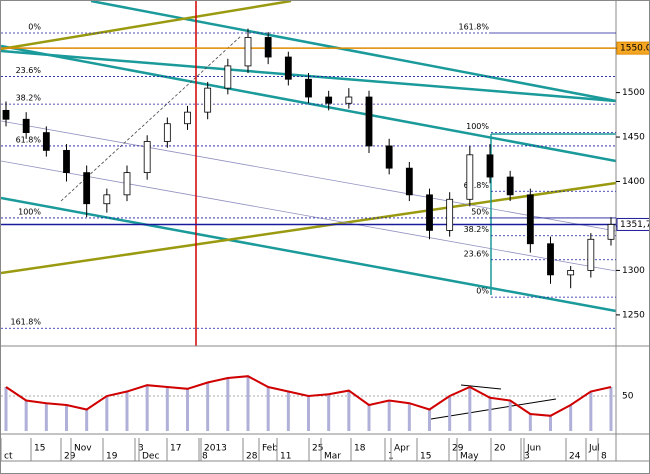 The height and width of the screenshot is (474, 650). What do you see at coordinates (175, 449) in the screenshot?
I see `x-tick-label: 17` at bounding box center [175, 449].